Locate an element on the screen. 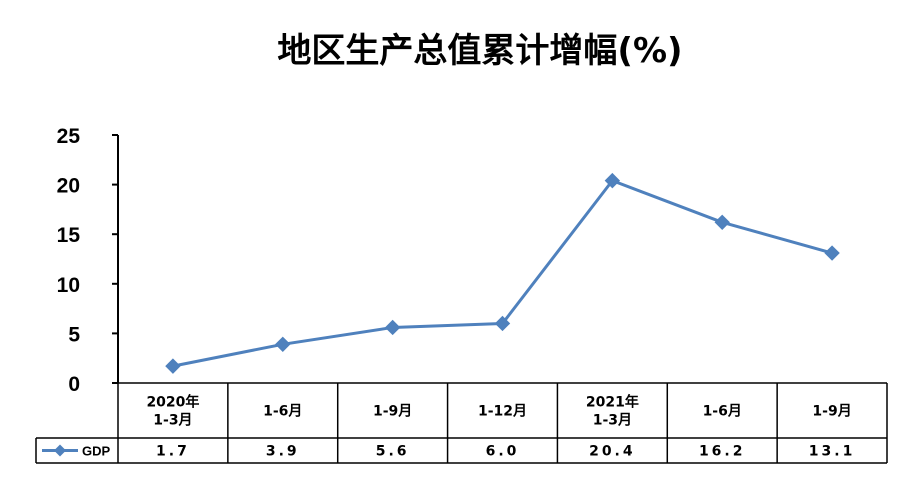 This screenshot has width=905, height=482. data-value-label: 5.6 is located at coordinates (393, 452).